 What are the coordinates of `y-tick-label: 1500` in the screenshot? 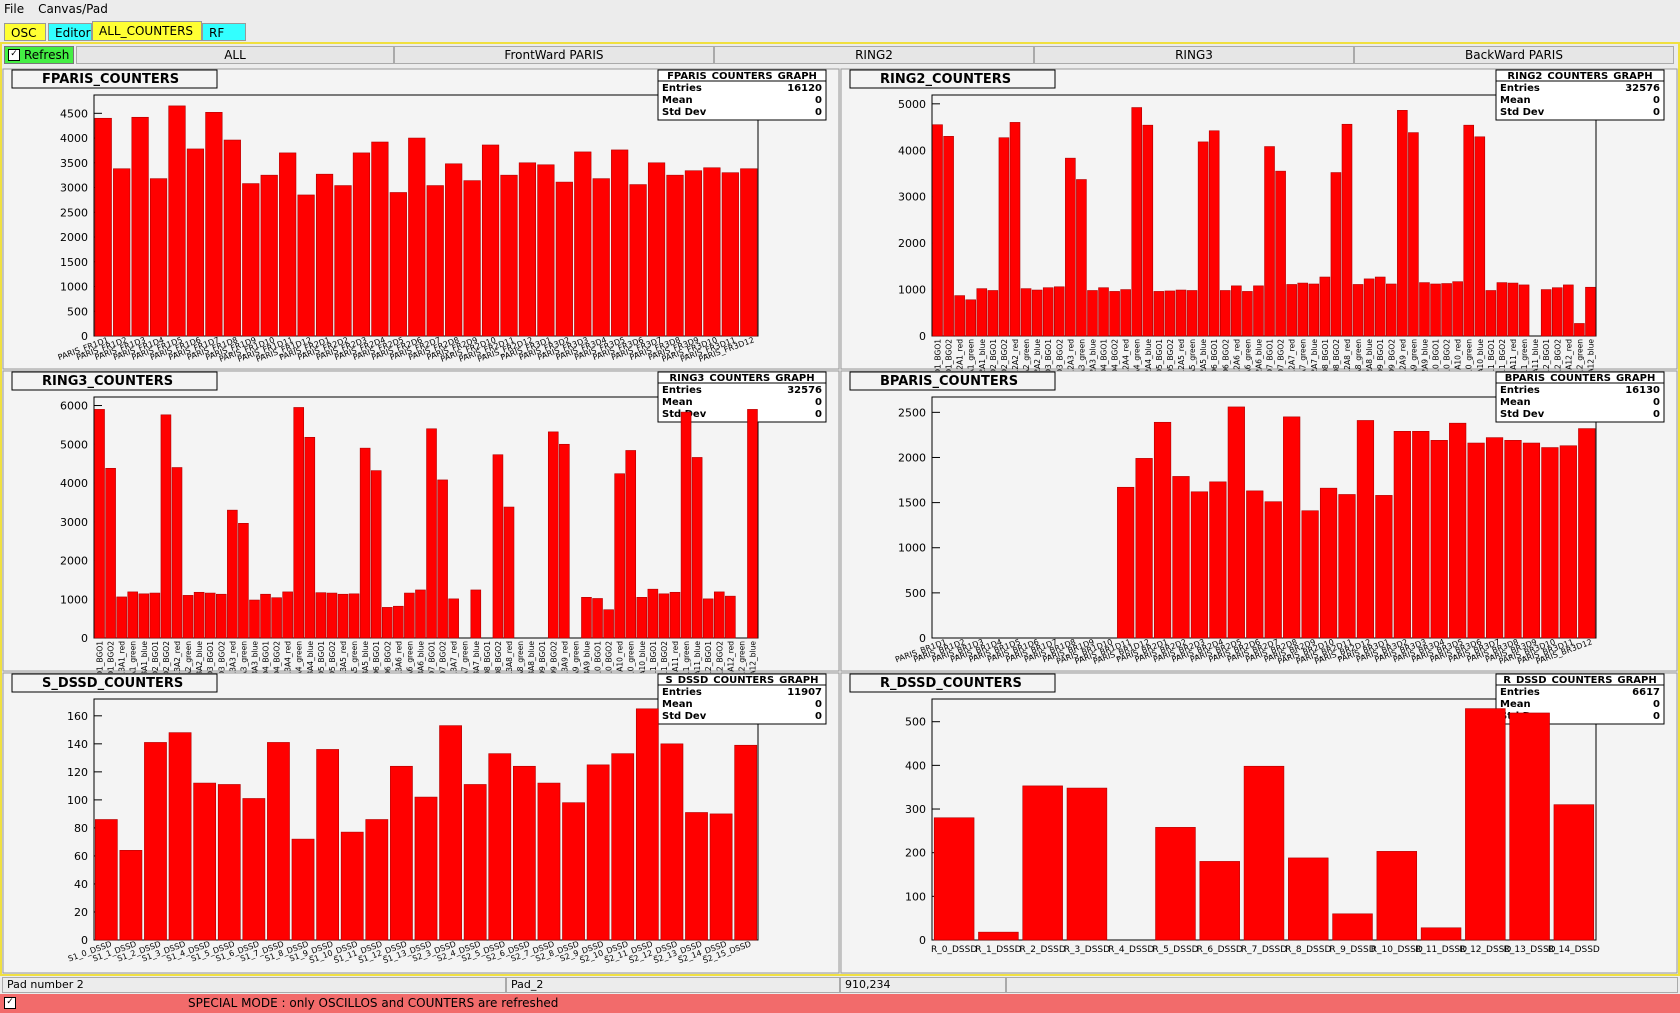 It's located at (912, 503).